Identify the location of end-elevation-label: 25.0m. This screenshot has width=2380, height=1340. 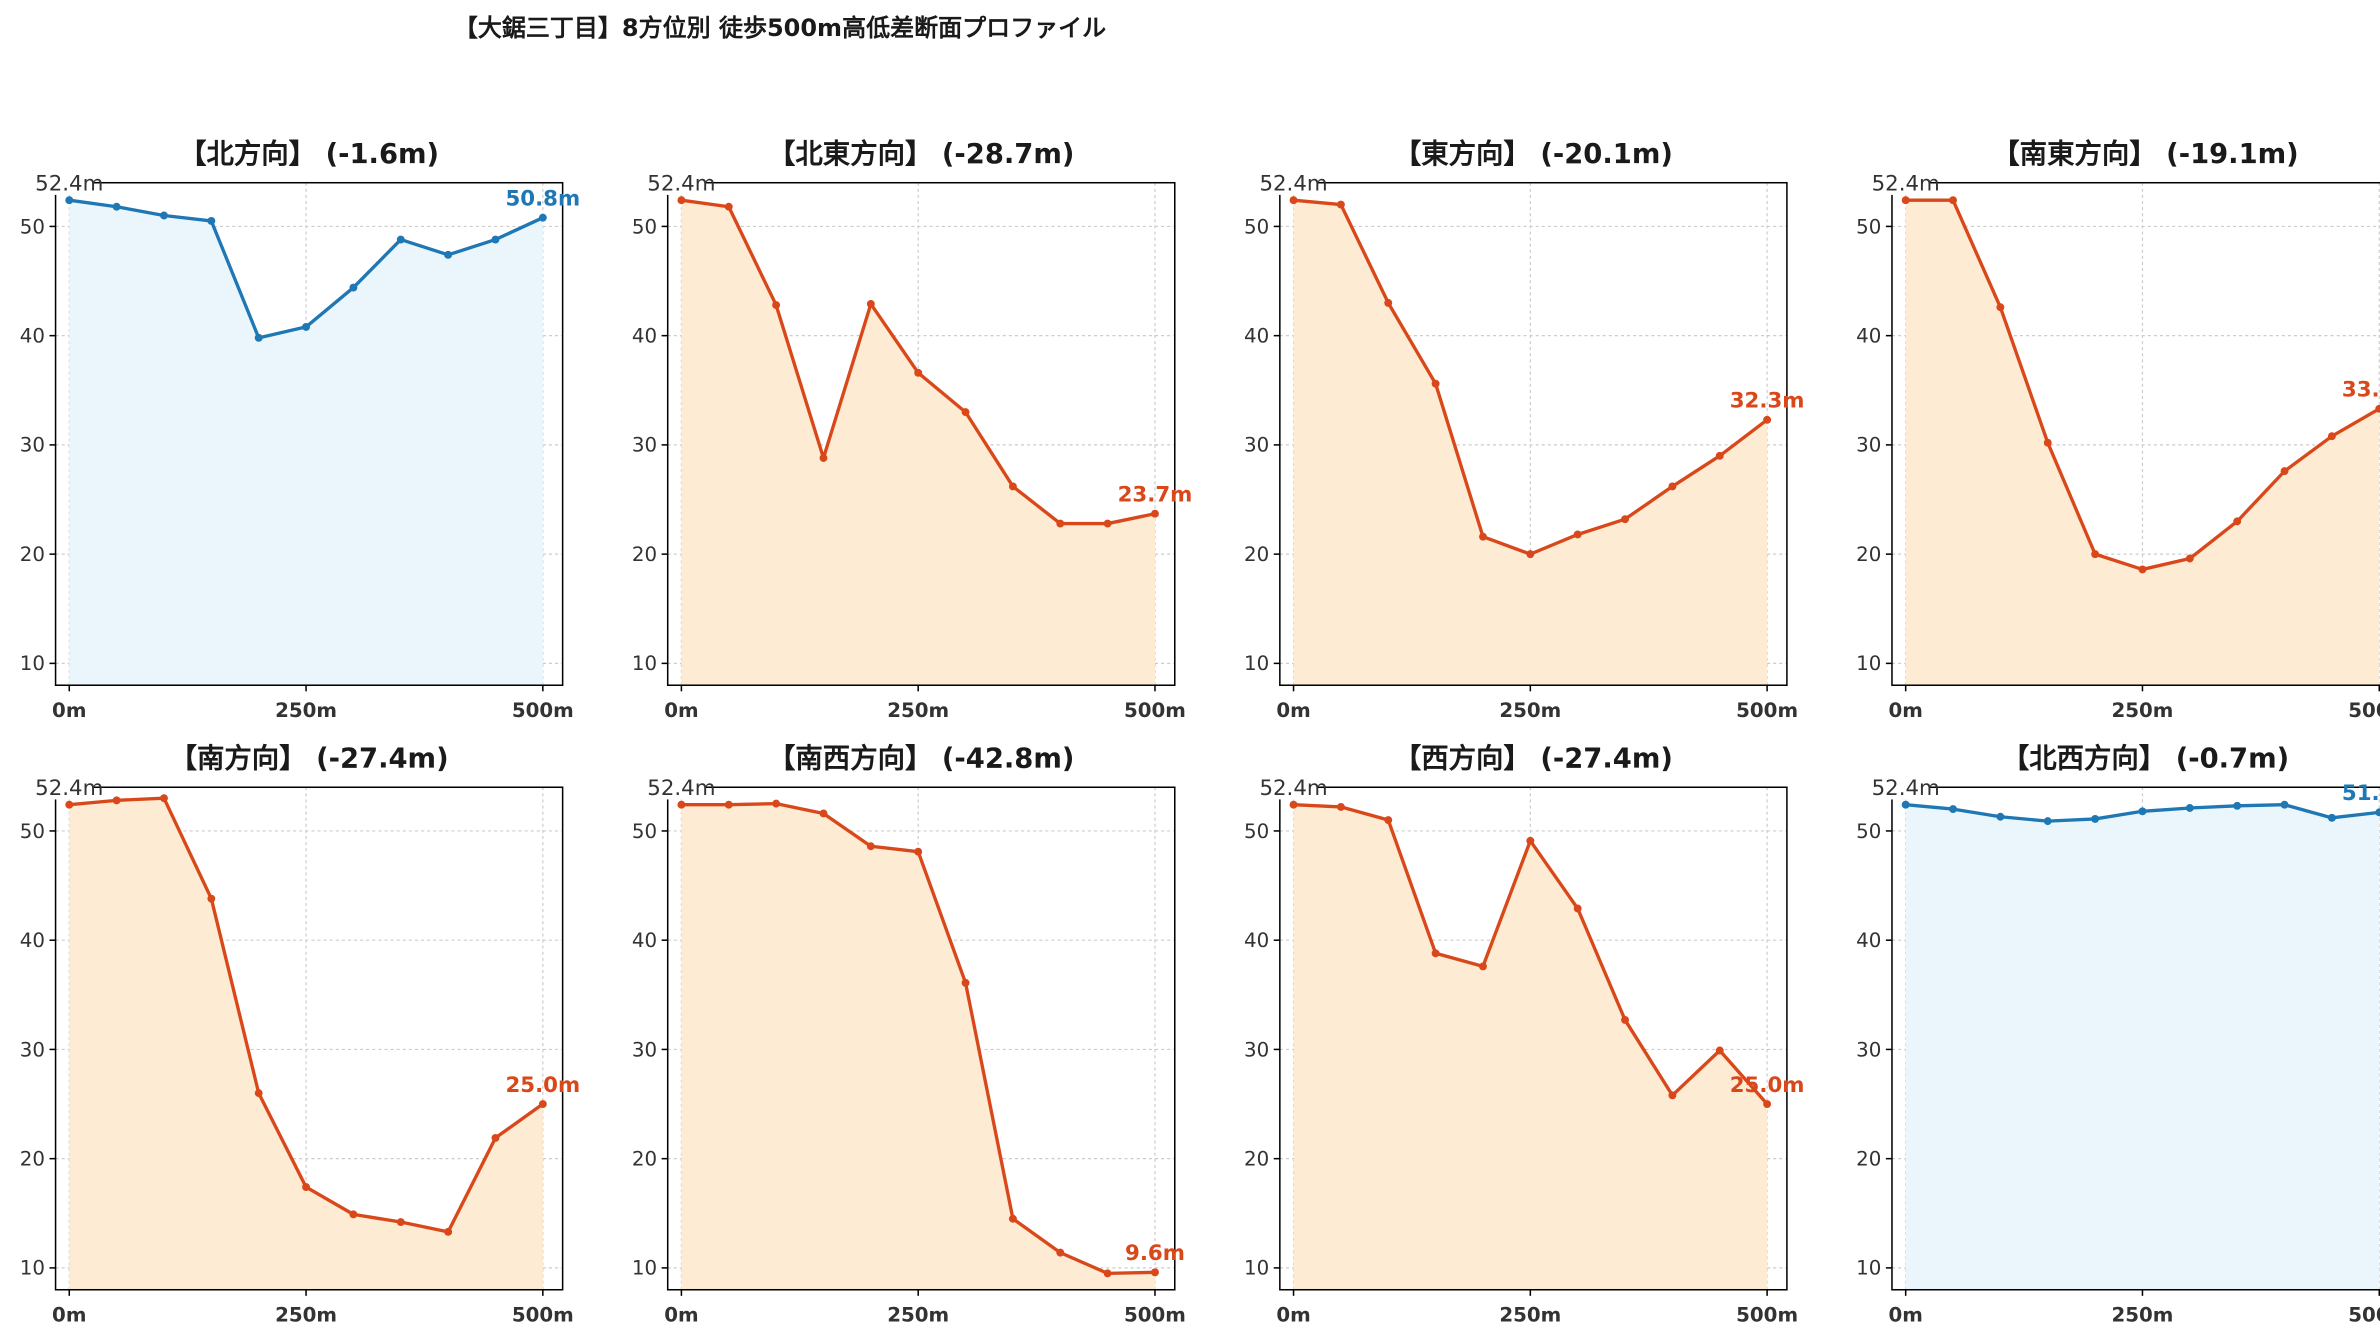
(542, 1085).